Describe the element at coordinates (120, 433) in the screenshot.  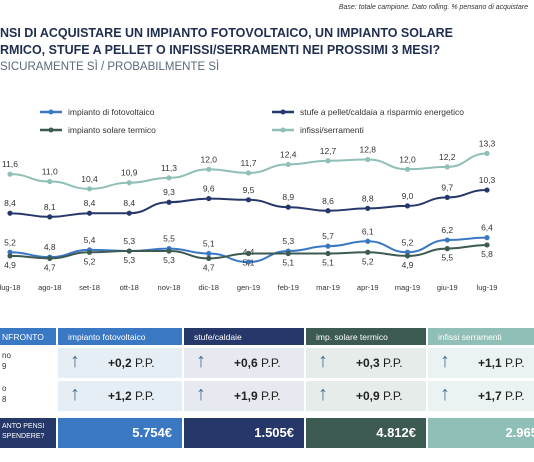
I see `spend-fotovoltaico: 5.754€` at that location.